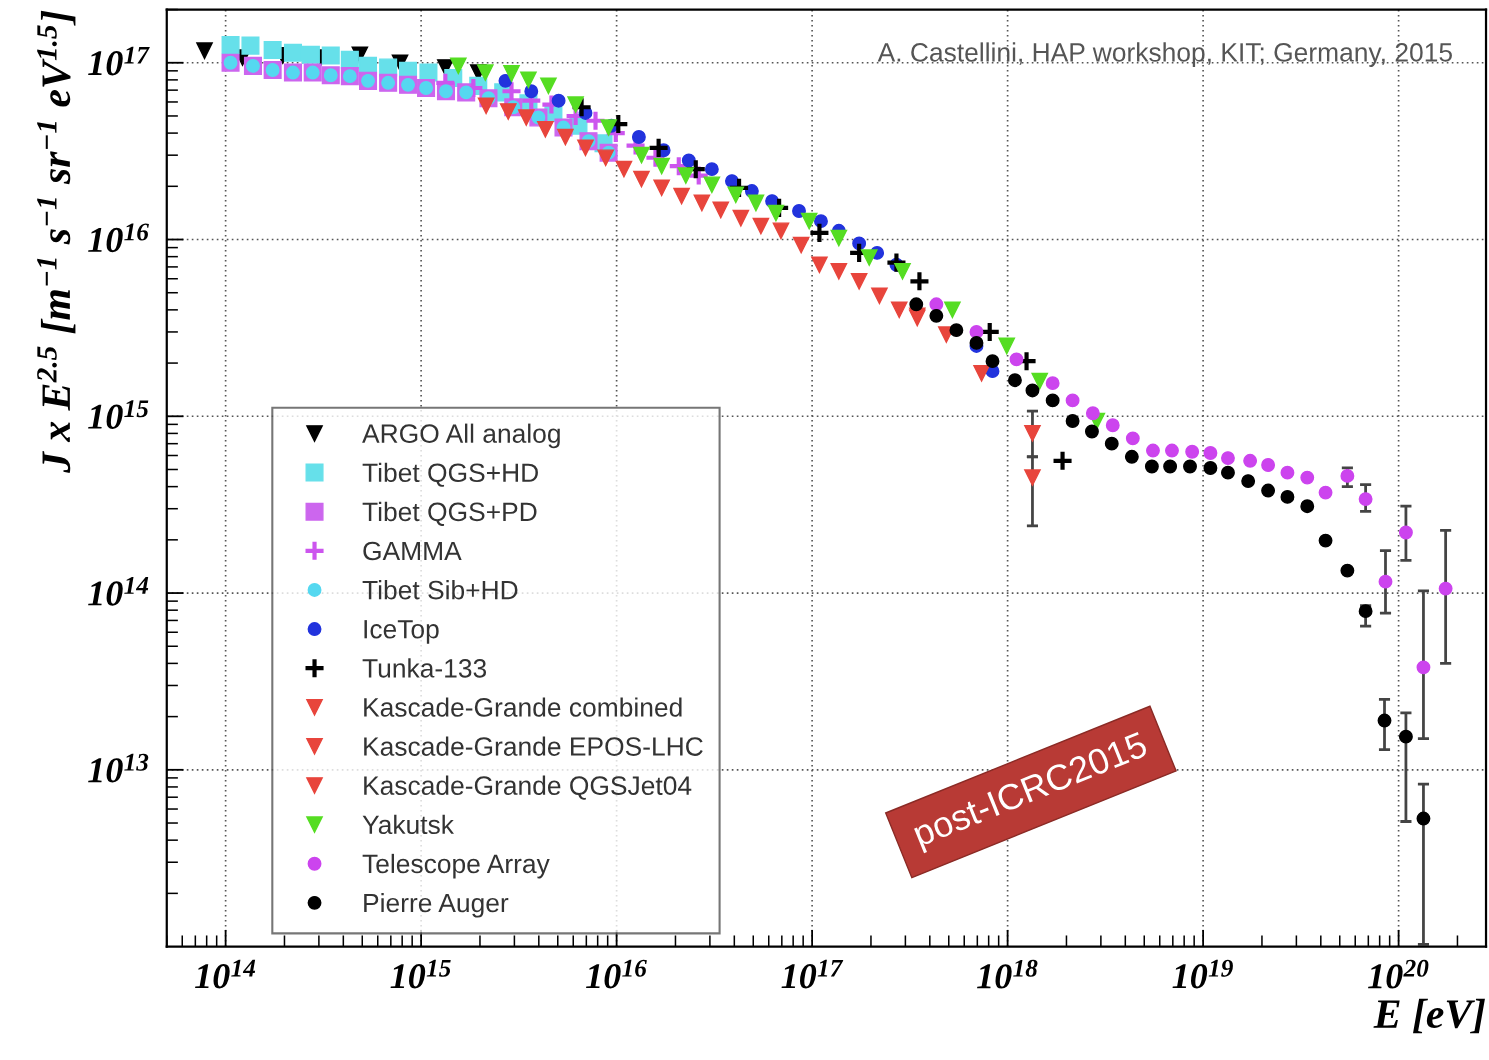 This screenshot has width=1489, height=1060. I want to click on legend-label: Kascade-Grande combined, so click(523, 707).